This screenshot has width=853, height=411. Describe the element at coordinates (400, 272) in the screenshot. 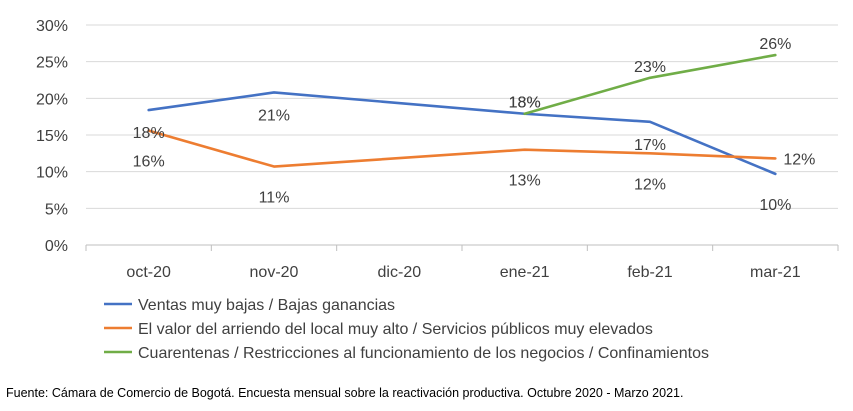

I see `x-tick-label: dic-20` at that location.